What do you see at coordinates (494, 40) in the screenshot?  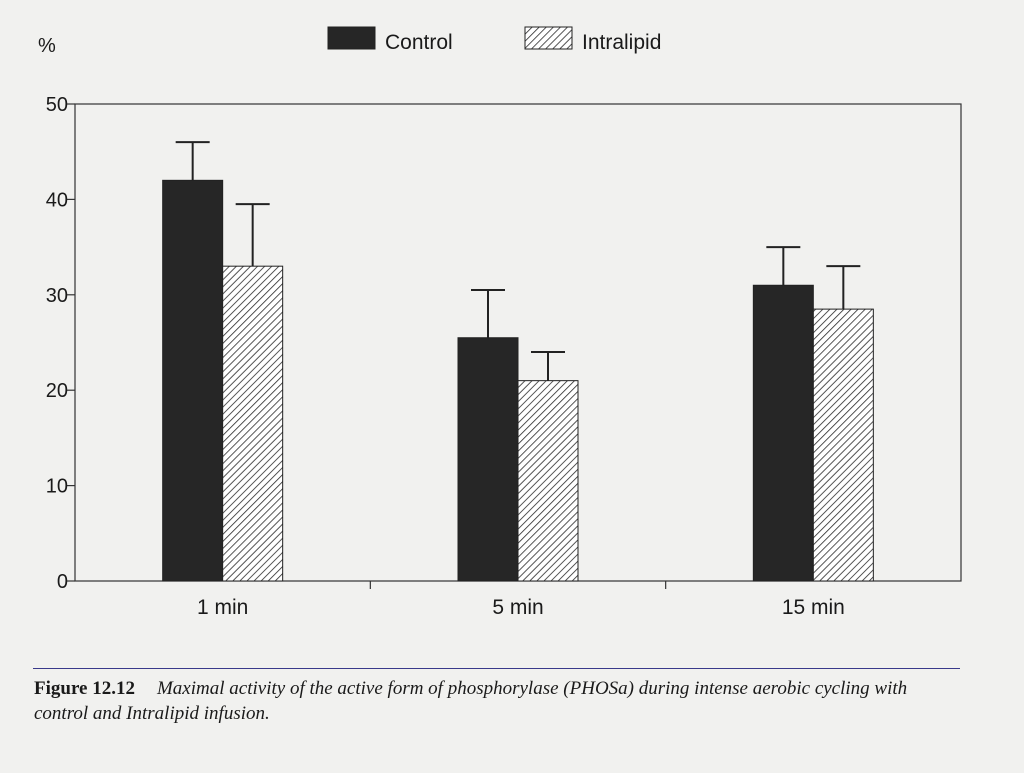 I see `legend: Control Intralipid` at bounding box center [494, 40].